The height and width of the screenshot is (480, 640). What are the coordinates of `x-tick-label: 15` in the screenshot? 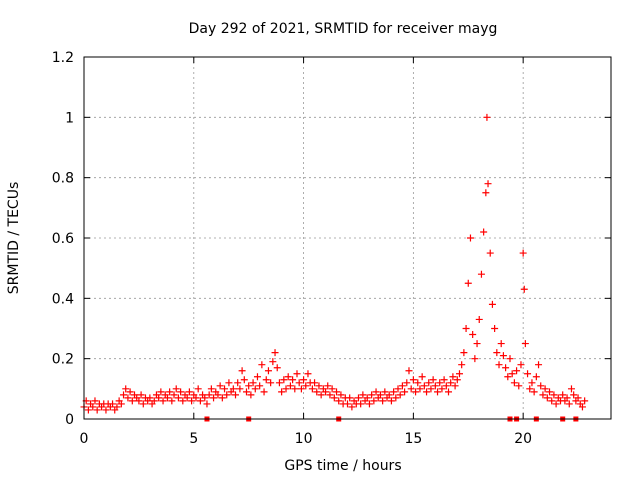 It's located at (413, 439).